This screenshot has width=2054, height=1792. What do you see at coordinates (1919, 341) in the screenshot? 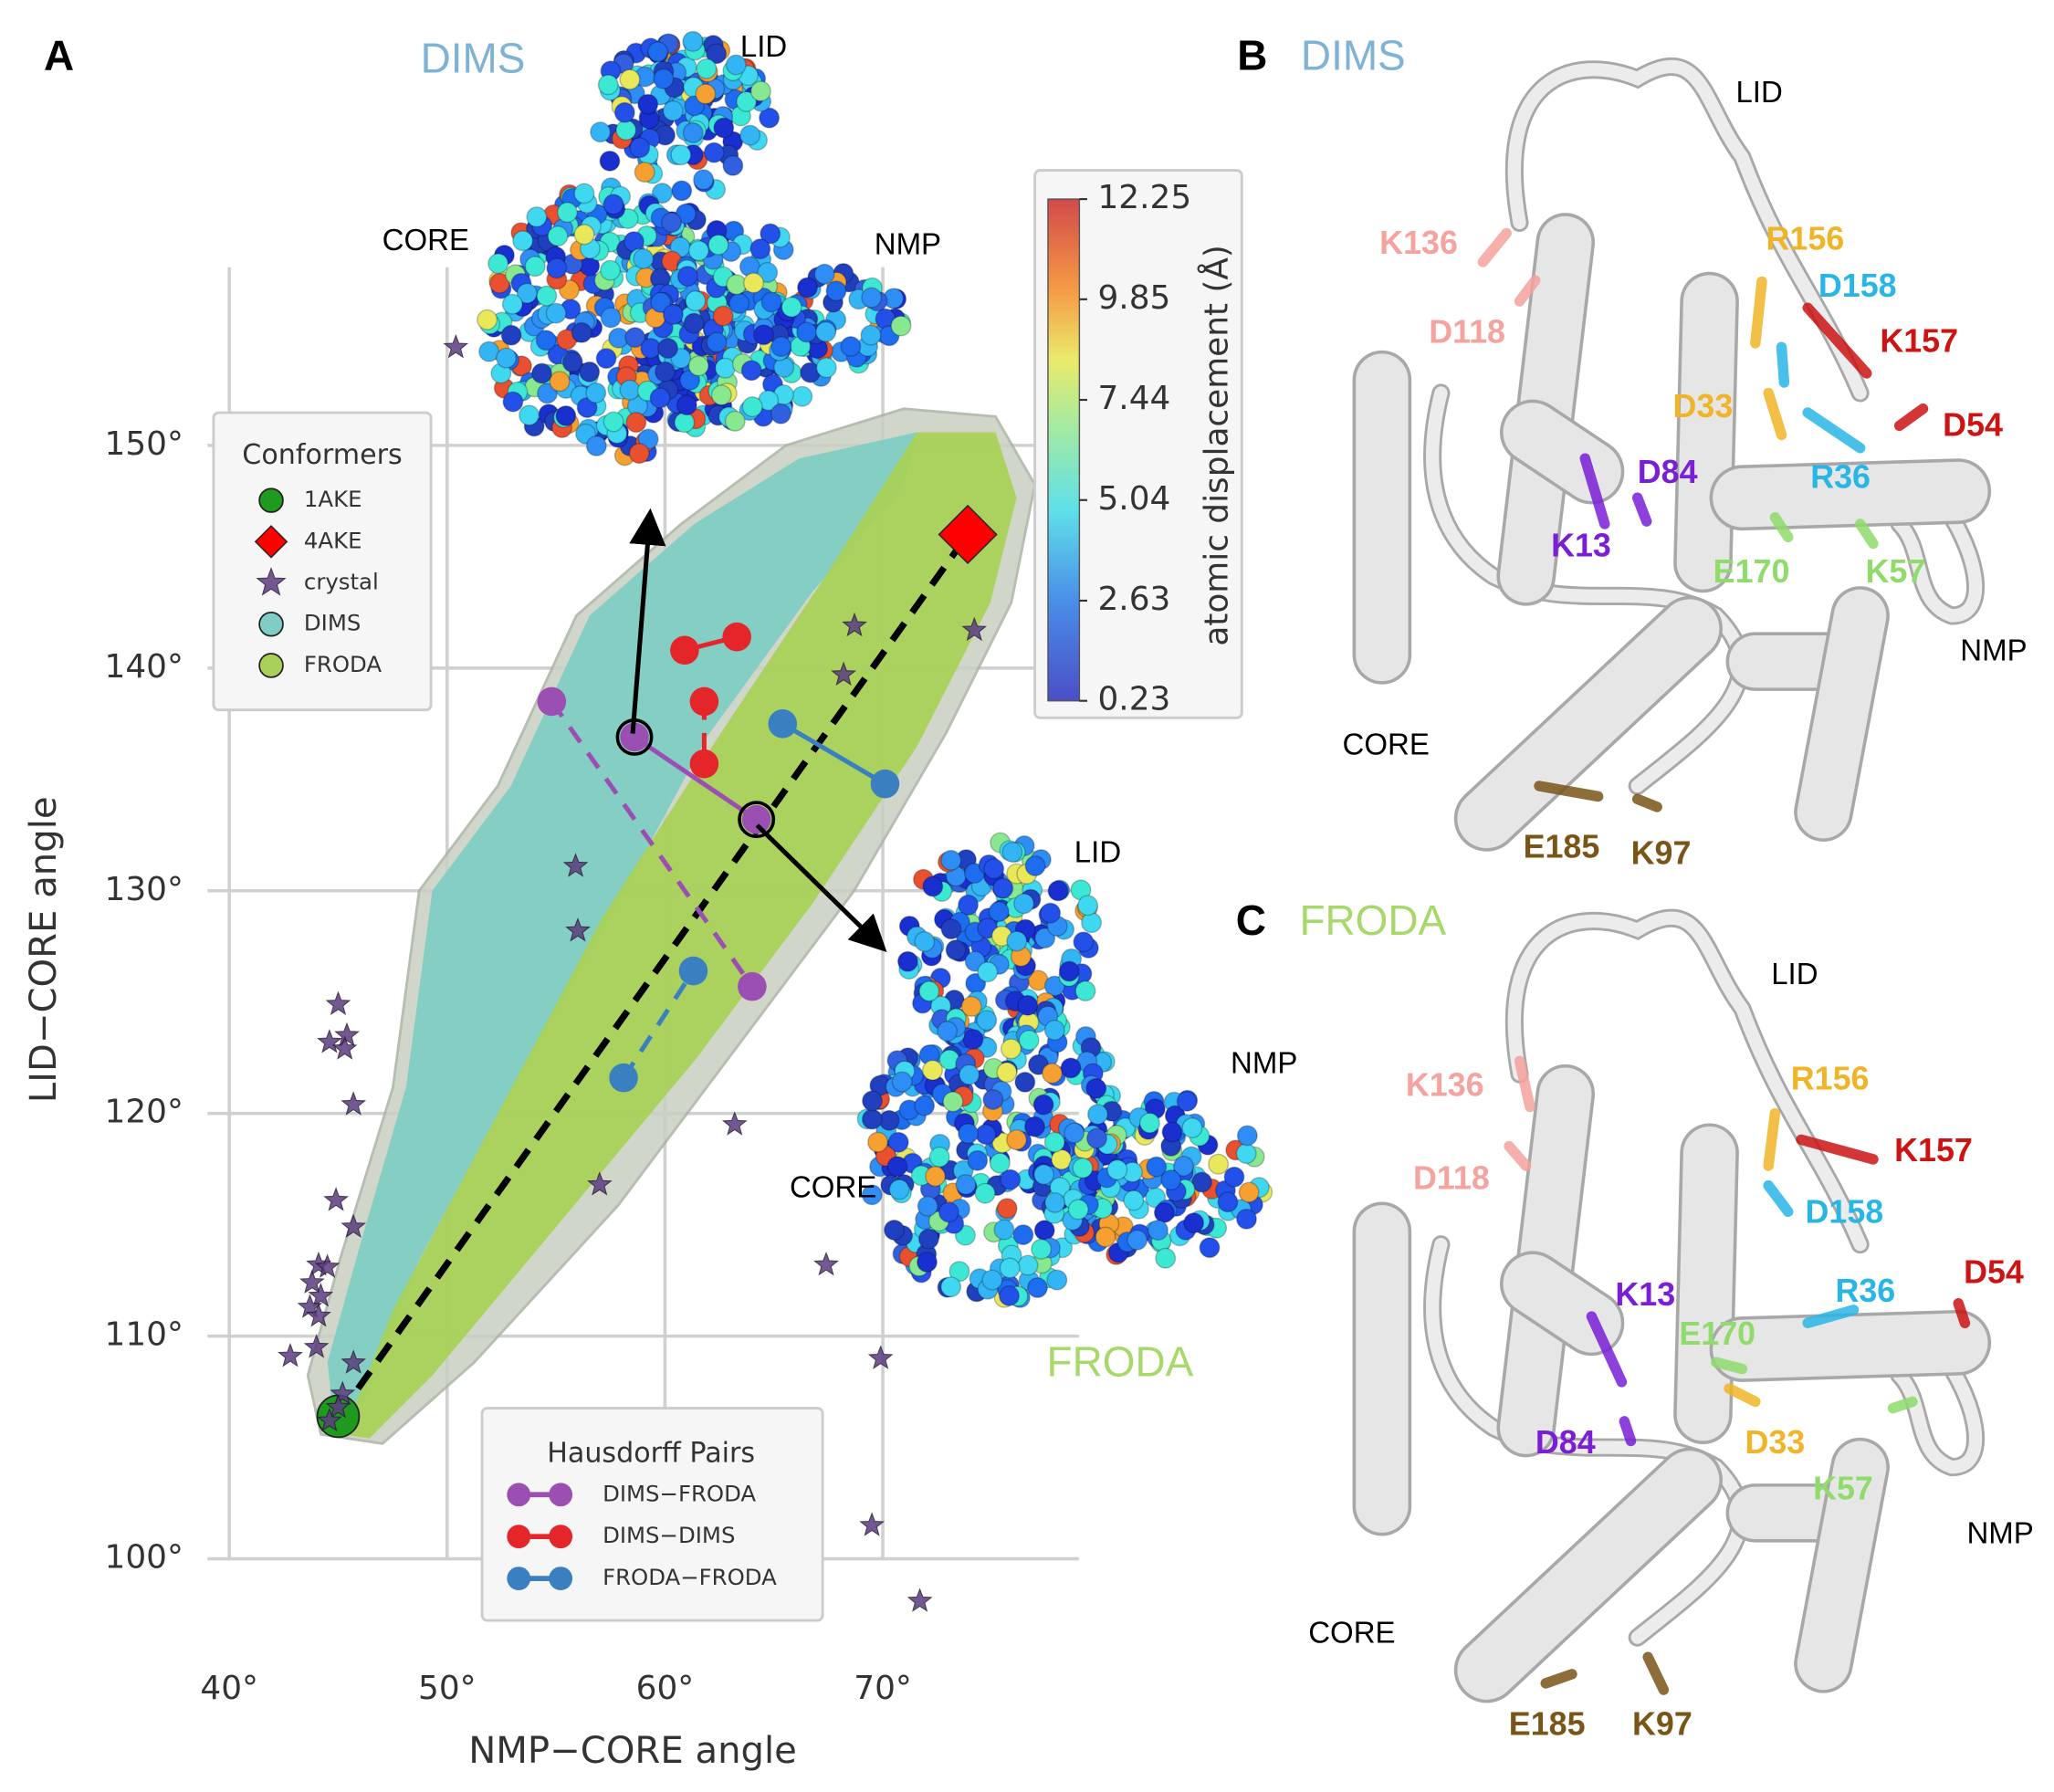
I see `residue-label: K157` at bounding box center [1919, 341].